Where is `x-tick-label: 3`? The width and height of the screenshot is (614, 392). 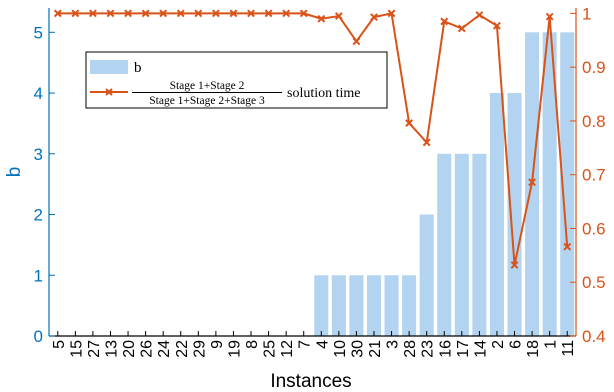 x-tick-label: 3 is located at coordinates (393, 344).